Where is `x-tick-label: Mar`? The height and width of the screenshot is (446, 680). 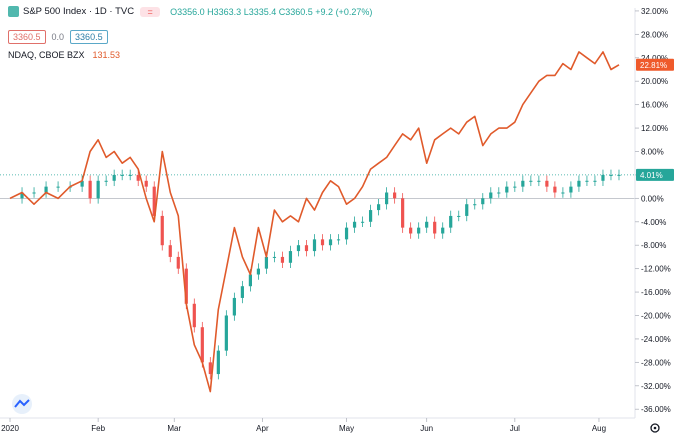 x-tick-label: Mar is located at coordinates (174, 428).